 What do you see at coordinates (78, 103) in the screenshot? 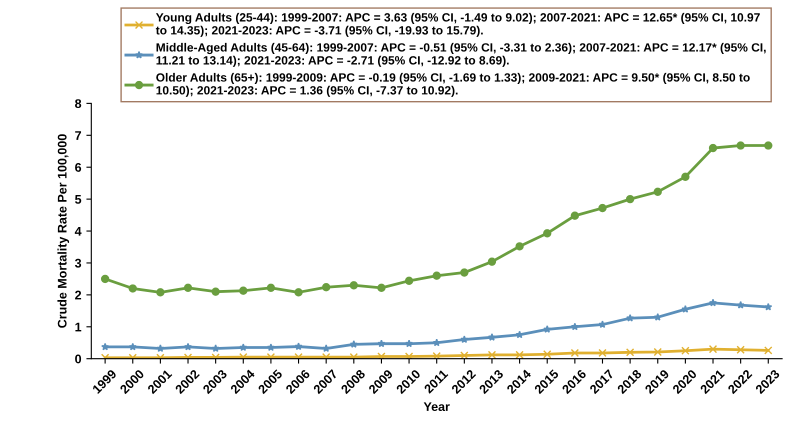
I see `y-tick-label: 8` at bounding box center [78, 103].